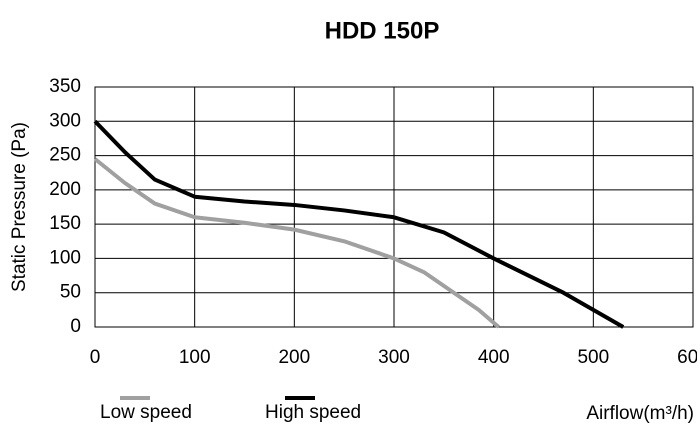 Image resolution: width=697 pixels, height=448 pixels. Describe the element at coordinates (640, 413) in the screenshot. I see `x-axis-label: Airflow(m³/h)` at that location.